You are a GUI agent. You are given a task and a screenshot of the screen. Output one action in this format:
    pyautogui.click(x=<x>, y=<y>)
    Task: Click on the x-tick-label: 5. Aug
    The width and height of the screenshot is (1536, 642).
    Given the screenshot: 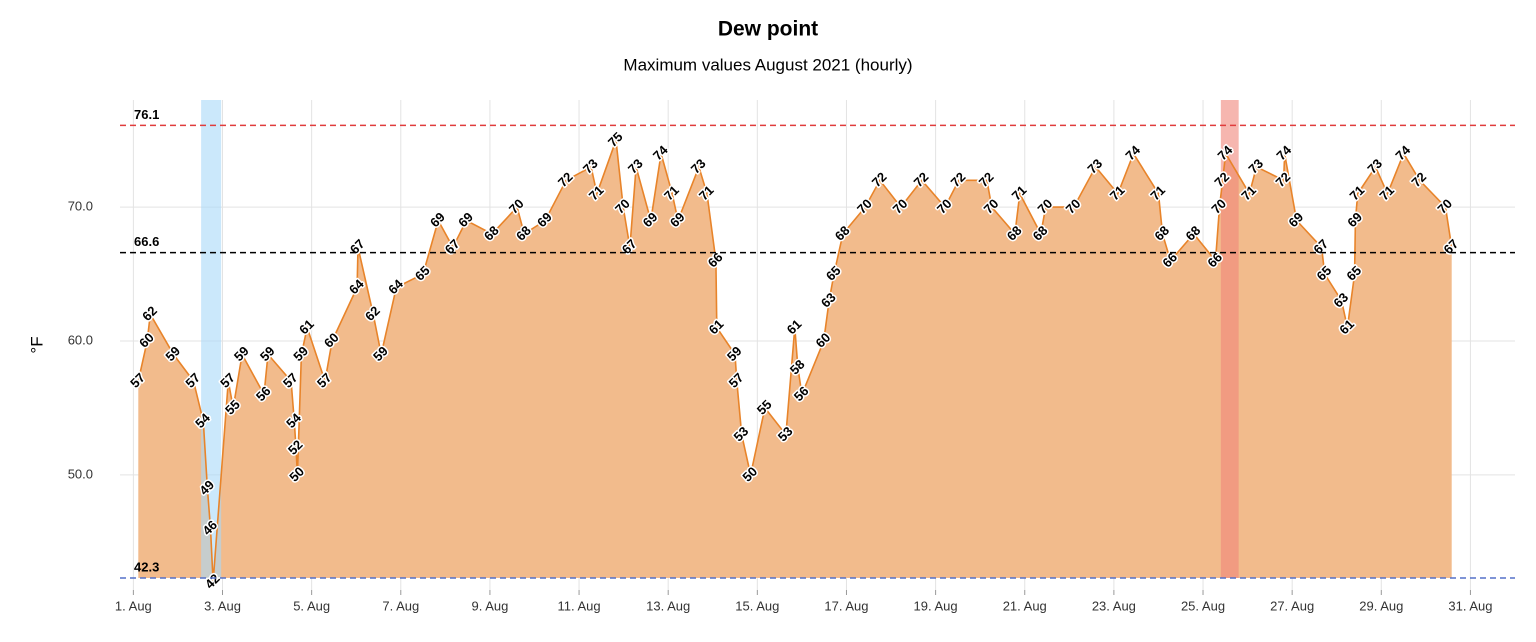 What is the action you would take?
    pyautogui.click(x=311, y=605)
    